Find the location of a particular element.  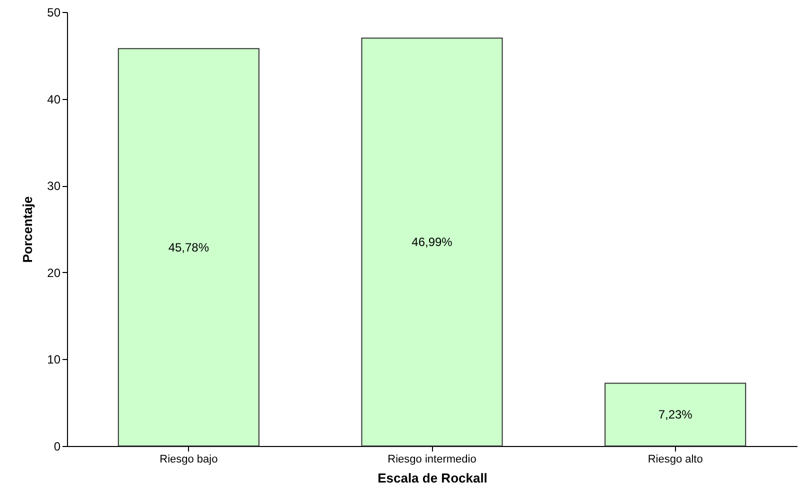

y-tick-label: 10 is located at coordinates (54, 359).